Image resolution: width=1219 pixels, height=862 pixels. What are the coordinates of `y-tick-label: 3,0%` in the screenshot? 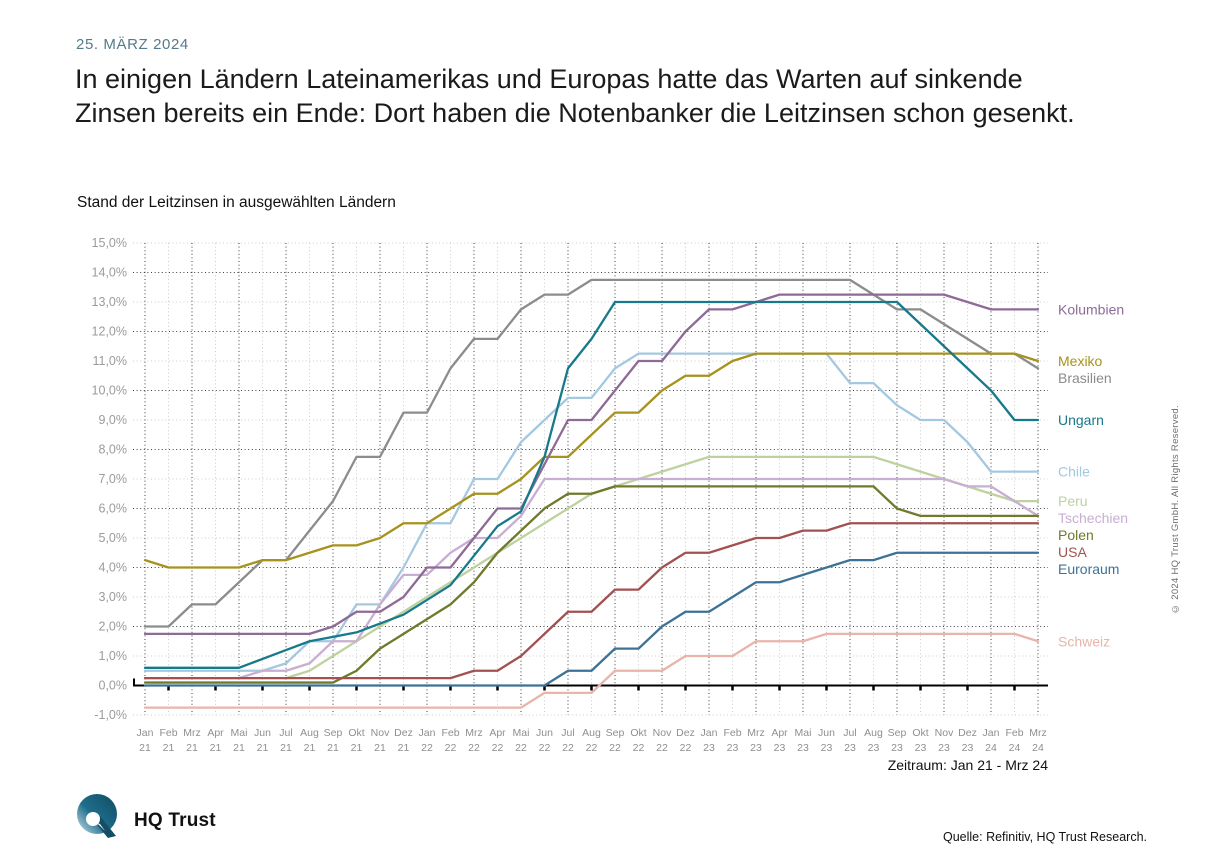 It's located at (113, 597).